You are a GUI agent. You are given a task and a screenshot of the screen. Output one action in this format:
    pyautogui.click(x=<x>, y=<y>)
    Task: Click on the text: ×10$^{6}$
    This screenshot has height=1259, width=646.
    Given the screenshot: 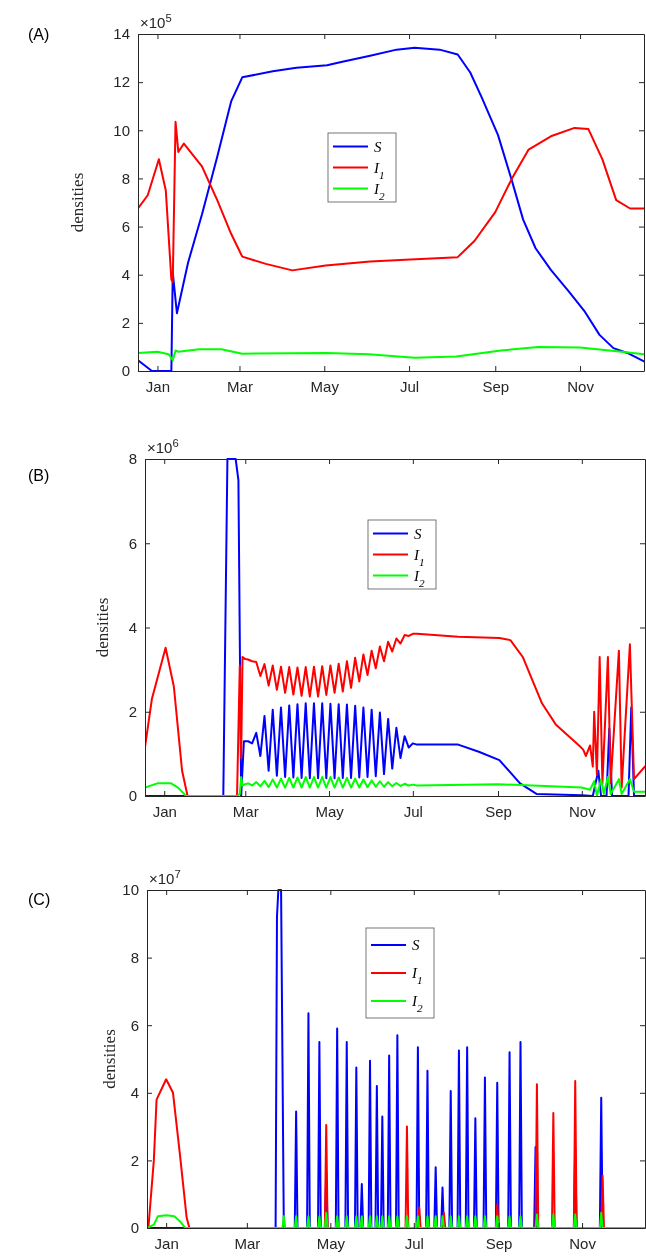 What is the action you would take?
    pyautogui.click(x=163, y=446)
    